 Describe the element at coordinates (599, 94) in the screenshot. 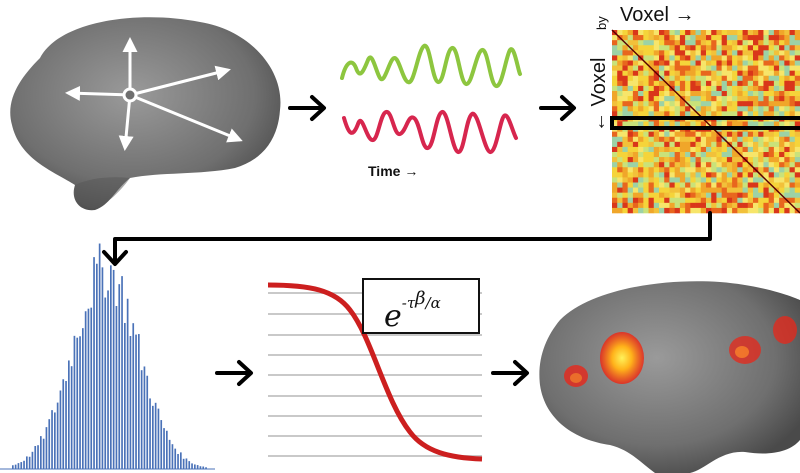

I see `matrix-side-label: ← Voxel` at that location.